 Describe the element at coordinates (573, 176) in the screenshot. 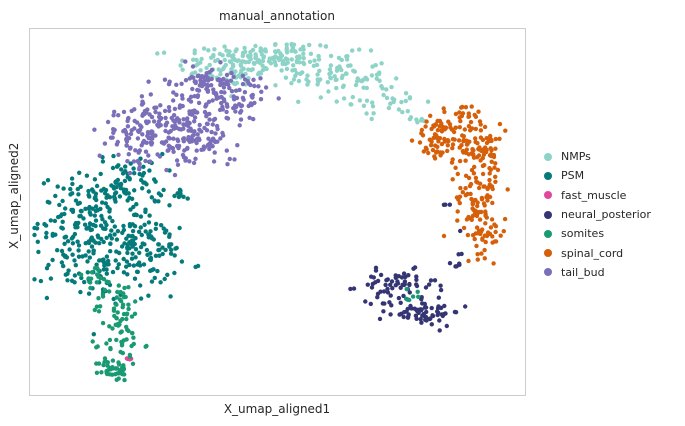

I see `legend-label: PSM` at that location.